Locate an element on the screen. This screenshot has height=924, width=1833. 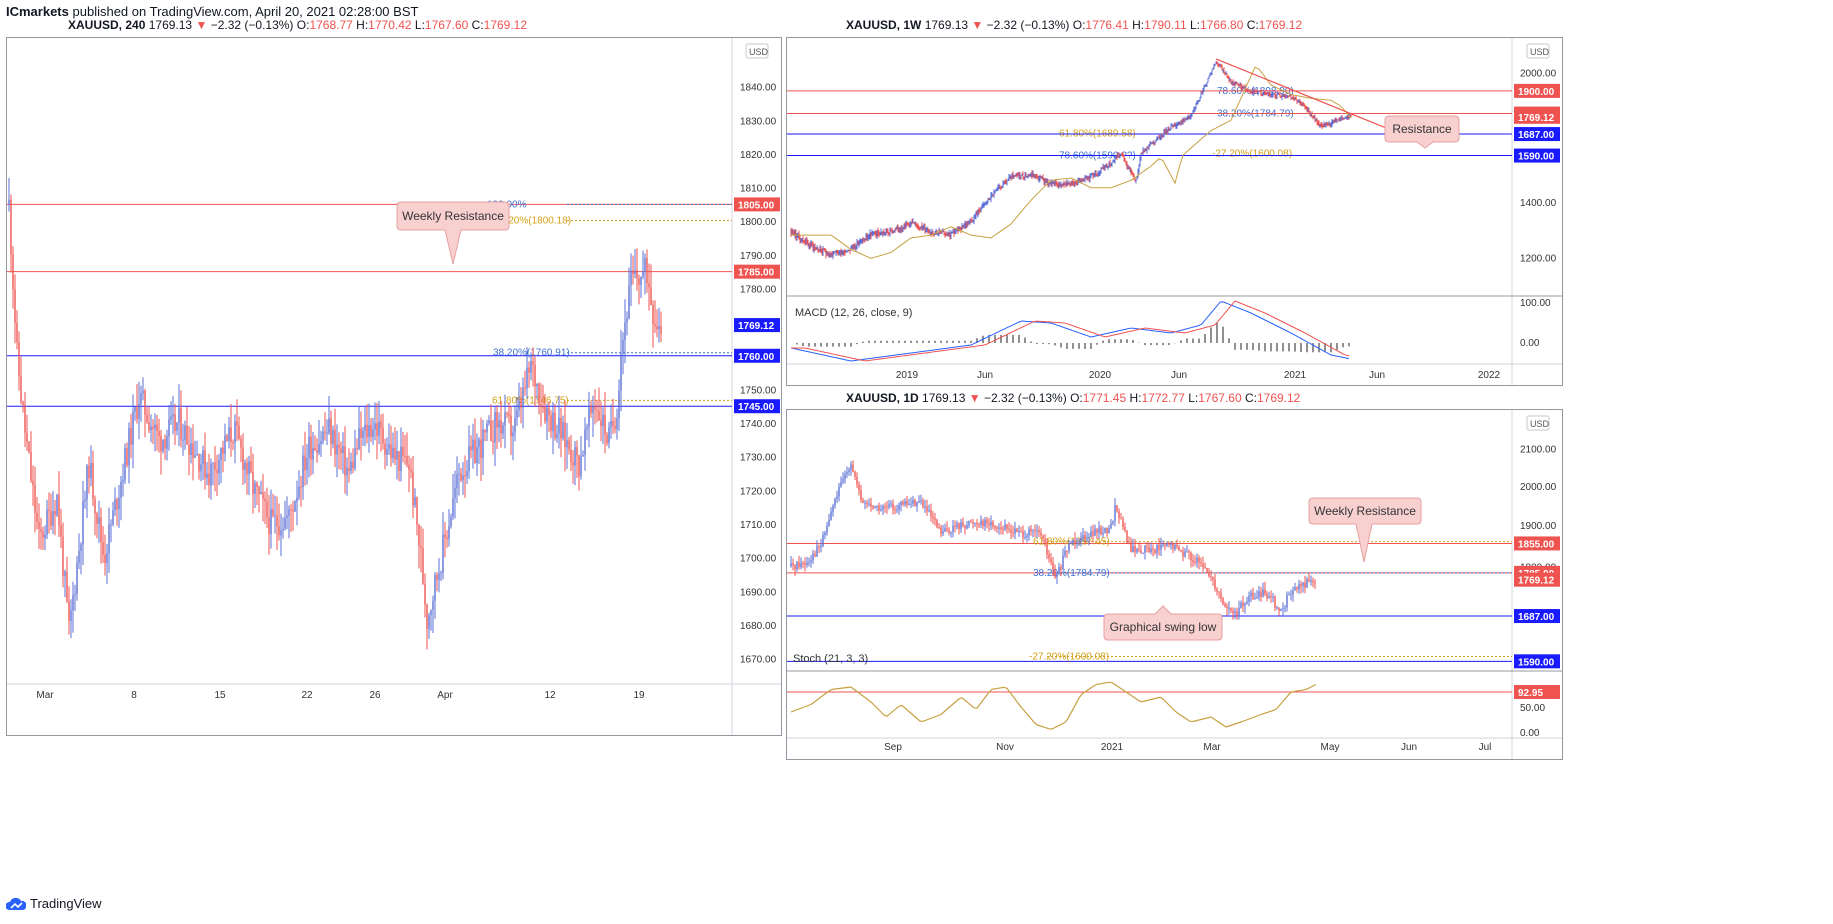
level-tag: 1687.00 is located at coordinates (1536, 617).